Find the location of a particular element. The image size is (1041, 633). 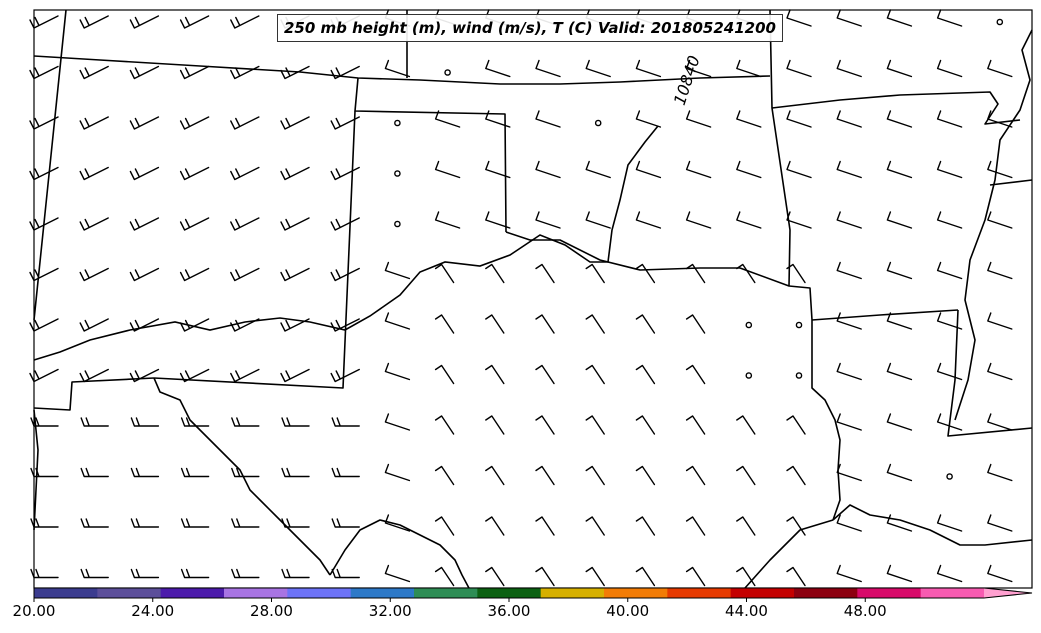

colorbar-tick-label: 40.00 is located at coordinates (628, 611).